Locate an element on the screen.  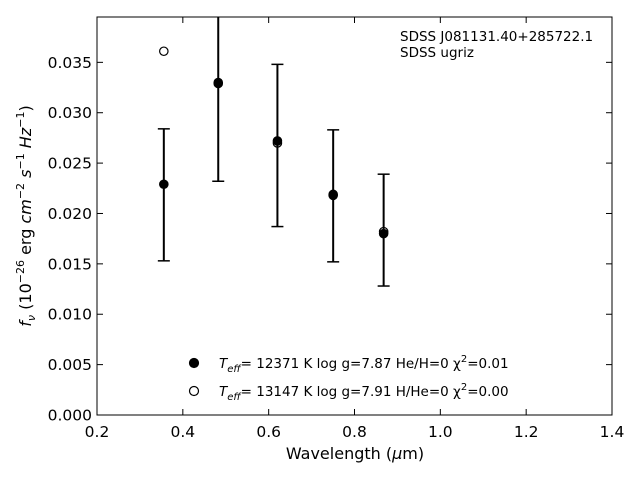
svg-text: fν (10−26 erg cm−2 s−1 Hz−1) is located at coordinates (26, 215).